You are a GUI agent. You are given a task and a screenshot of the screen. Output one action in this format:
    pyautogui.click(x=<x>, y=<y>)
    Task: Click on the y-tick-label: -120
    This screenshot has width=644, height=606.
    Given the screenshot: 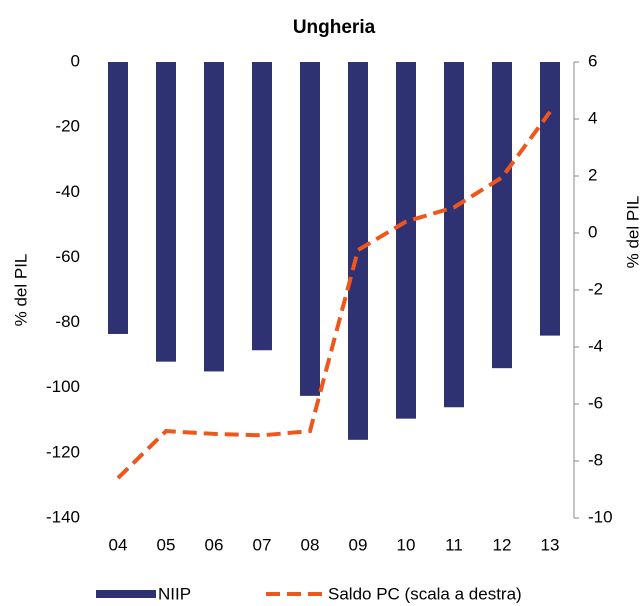 What is the action you would take?
    pyautogui.click(x=63, y=451)
    